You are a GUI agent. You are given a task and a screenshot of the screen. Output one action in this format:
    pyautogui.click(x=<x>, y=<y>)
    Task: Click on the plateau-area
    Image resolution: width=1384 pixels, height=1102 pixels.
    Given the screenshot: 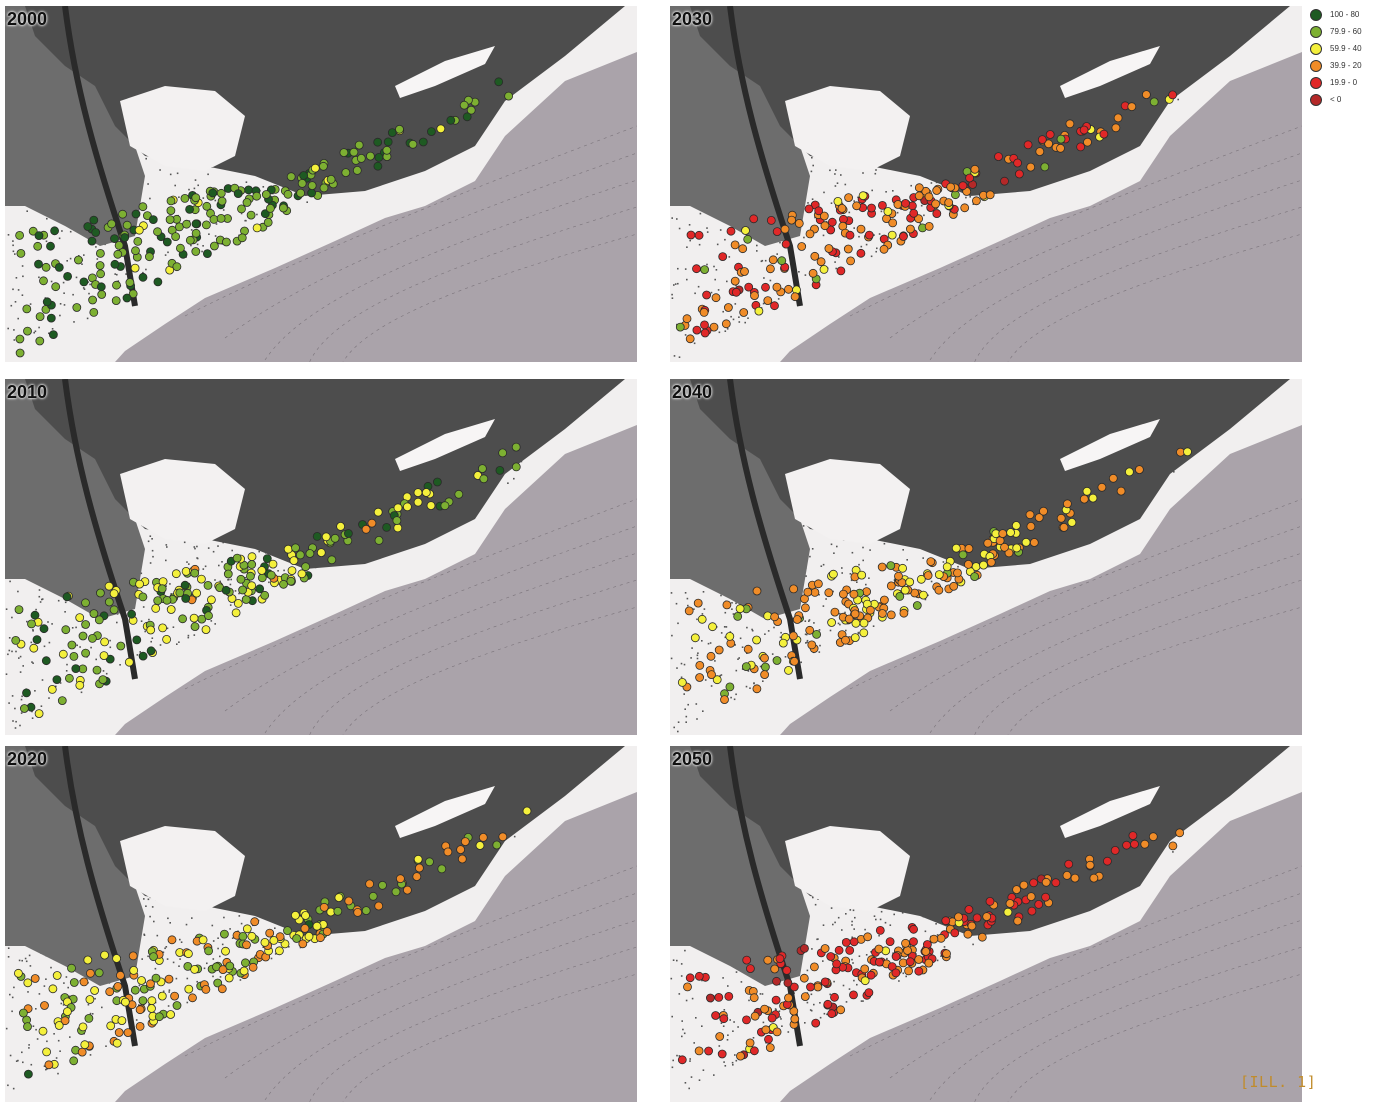 What is the action you would take?
    pyautogui.click(x=847, y=501)
    